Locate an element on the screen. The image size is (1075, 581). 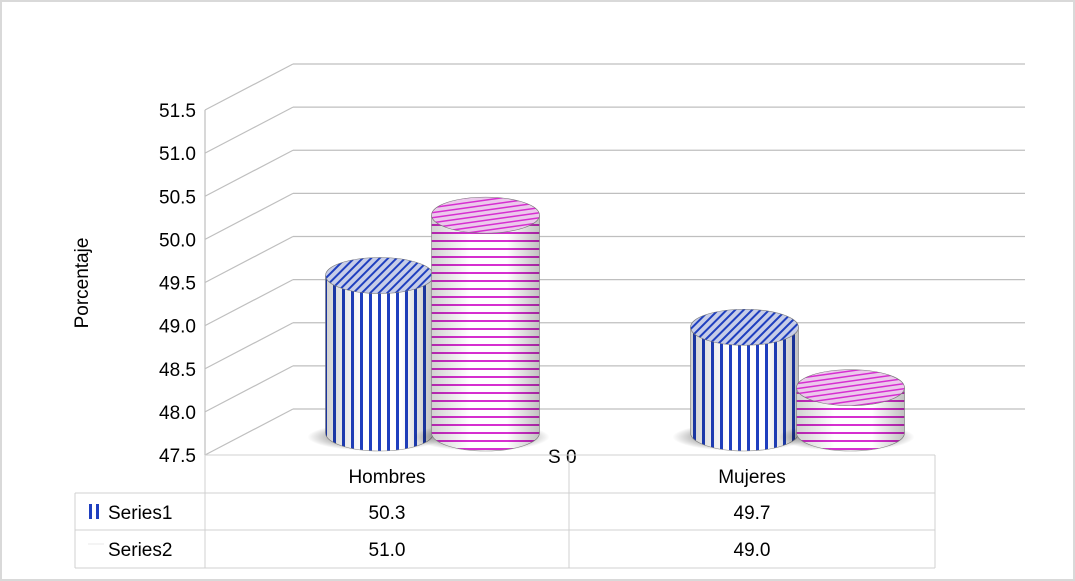
table-header: Mujeres is located at coordinates (752, 477).